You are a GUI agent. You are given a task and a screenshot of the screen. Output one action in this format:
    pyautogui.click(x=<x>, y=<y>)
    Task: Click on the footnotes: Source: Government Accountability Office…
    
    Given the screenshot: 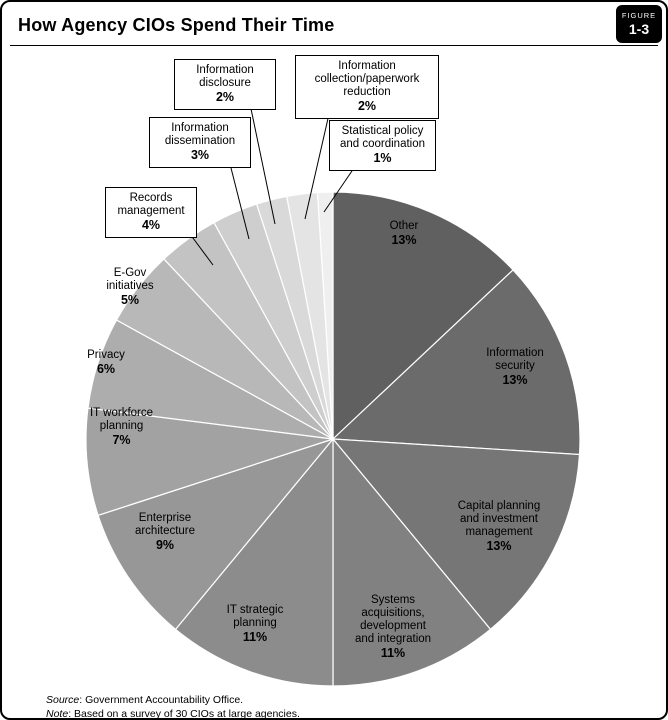 What is the action you would take?
    pyautogui.click(x=173, y=706)
    